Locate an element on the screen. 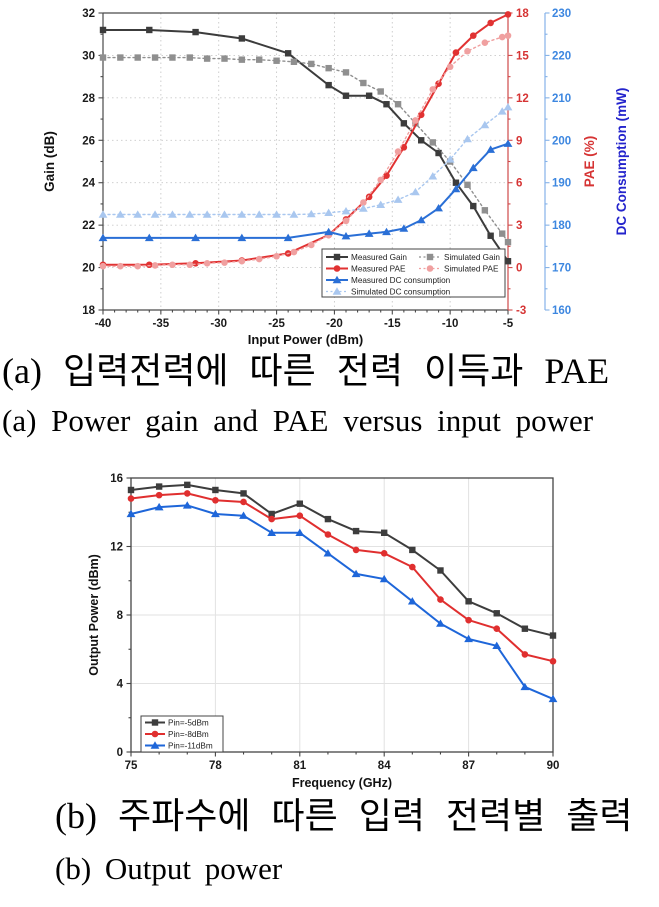 The width and height of the screenshot is (659, 907). svg-text: 4 is located at coordinates (120, 685).